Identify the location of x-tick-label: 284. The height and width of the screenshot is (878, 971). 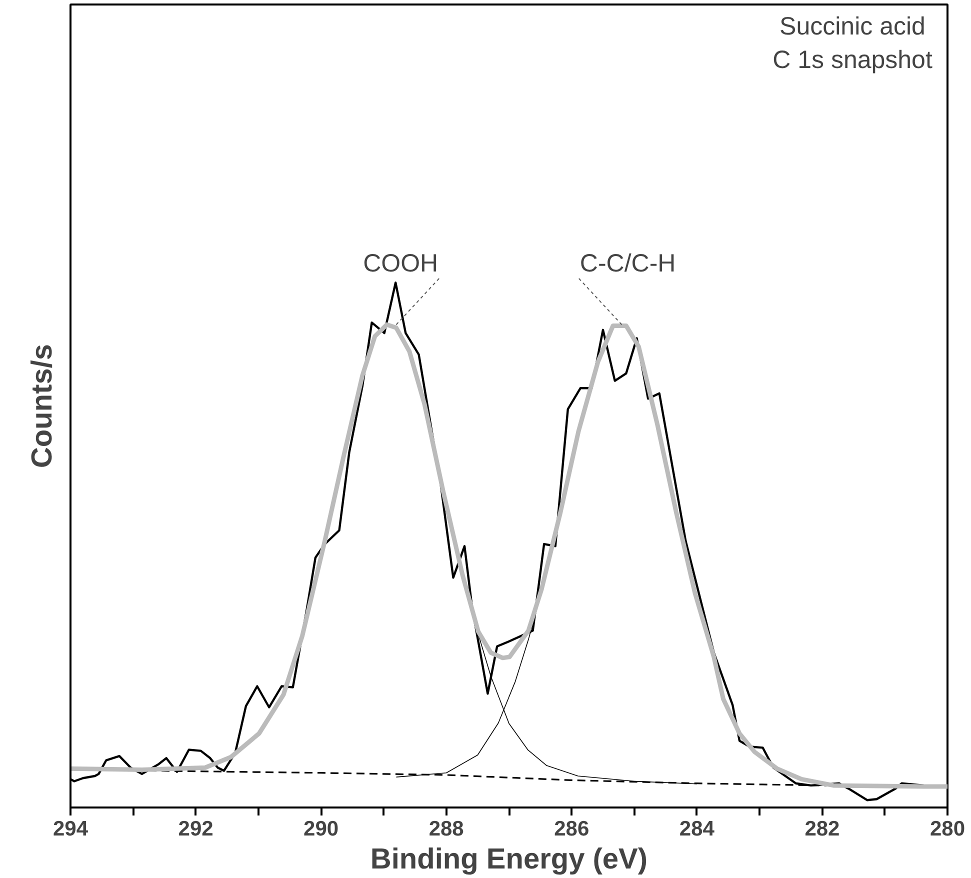
(697, 829).